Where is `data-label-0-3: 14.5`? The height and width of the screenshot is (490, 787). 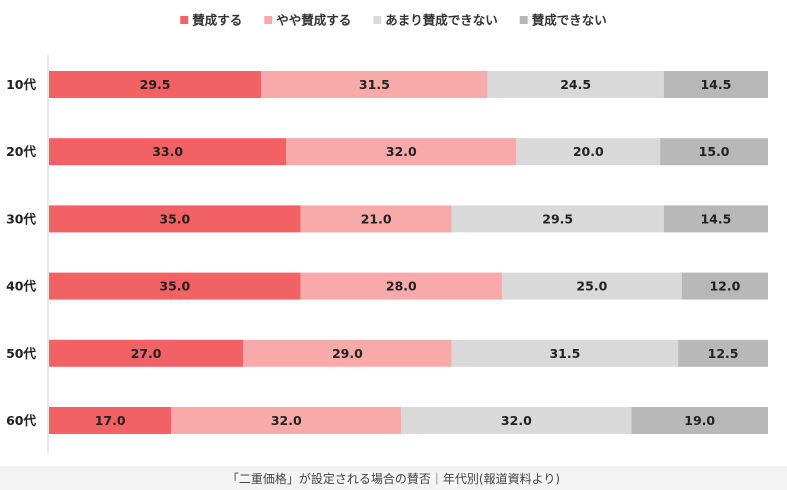 data-label-0-3: 14.5 is located at coordinates (715, 84).